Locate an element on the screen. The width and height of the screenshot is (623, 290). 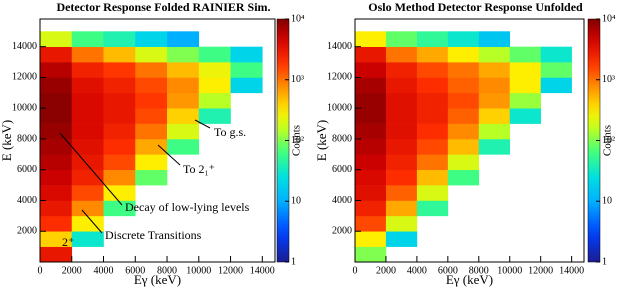
x-axis-label: Eγ (keV) is located at coordinates (469, 279).